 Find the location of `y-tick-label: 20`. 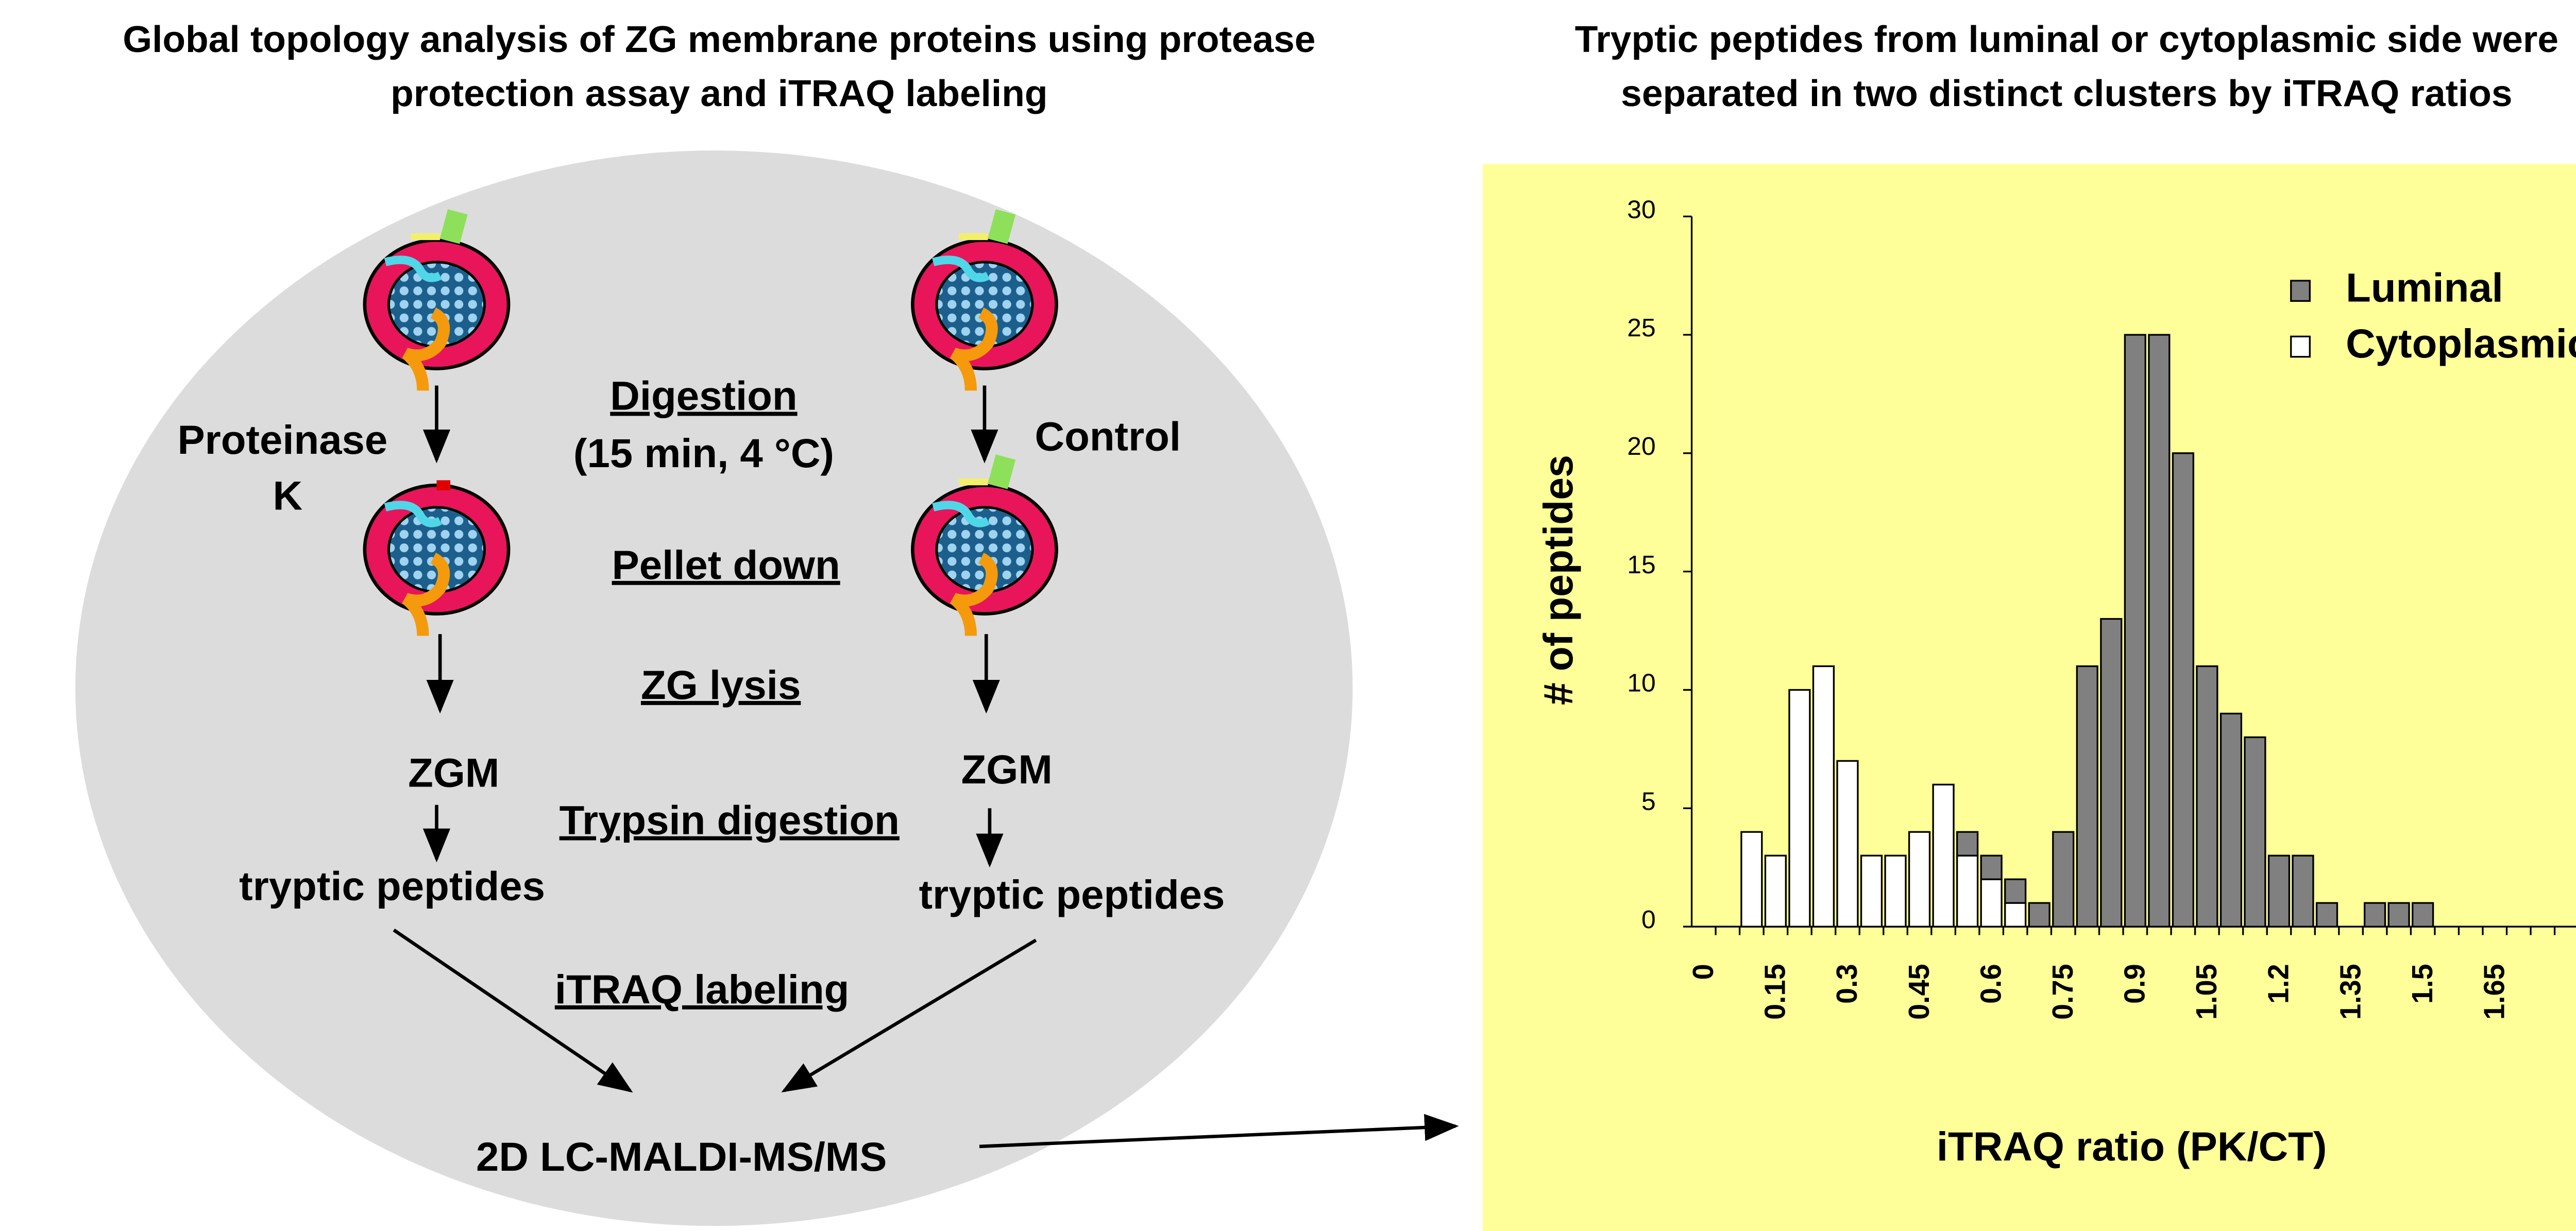

y-tick-label: 20 is located at coordinates (1641, 446).